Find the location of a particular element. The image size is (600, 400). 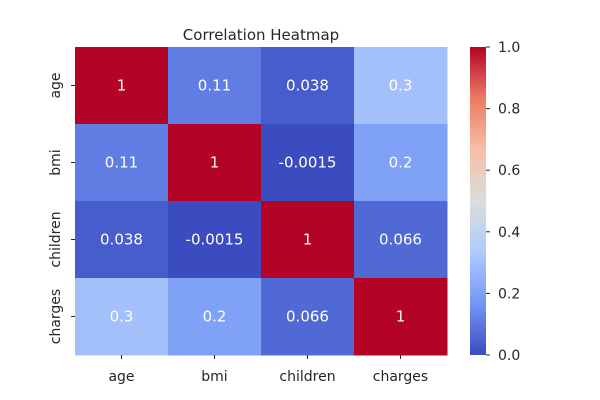

colorbar: 0.0 0.2 0.4 0.6 0.8 1.0 is located at coordinates (495, 202).